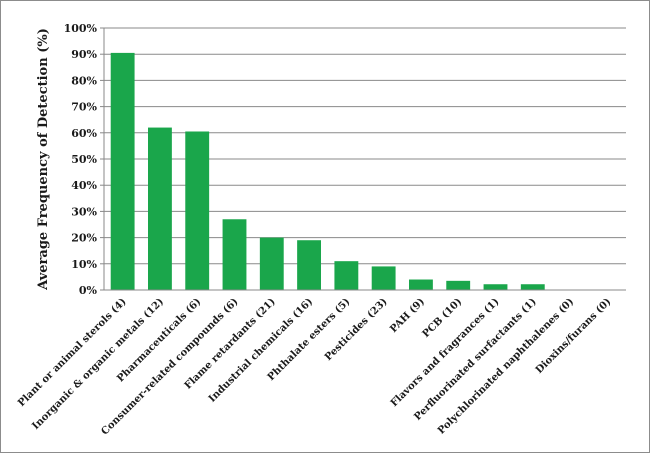  Describe the element at coordinates (98, 364) in the screenshot. I see `x-category-label: Inorganic & organic metals (12)` at that location.